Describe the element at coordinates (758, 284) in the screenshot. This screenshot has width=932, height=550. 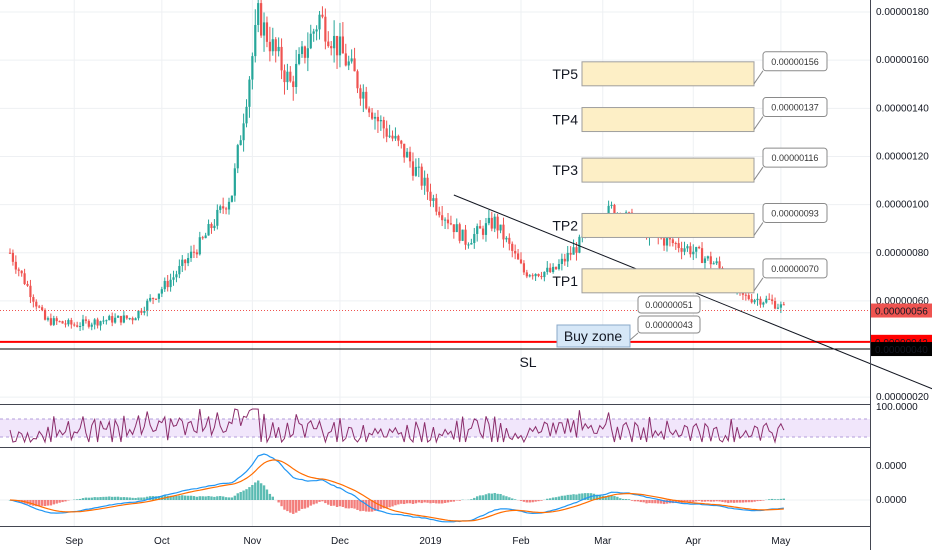
I see `tp-callout-pointer` at that location.